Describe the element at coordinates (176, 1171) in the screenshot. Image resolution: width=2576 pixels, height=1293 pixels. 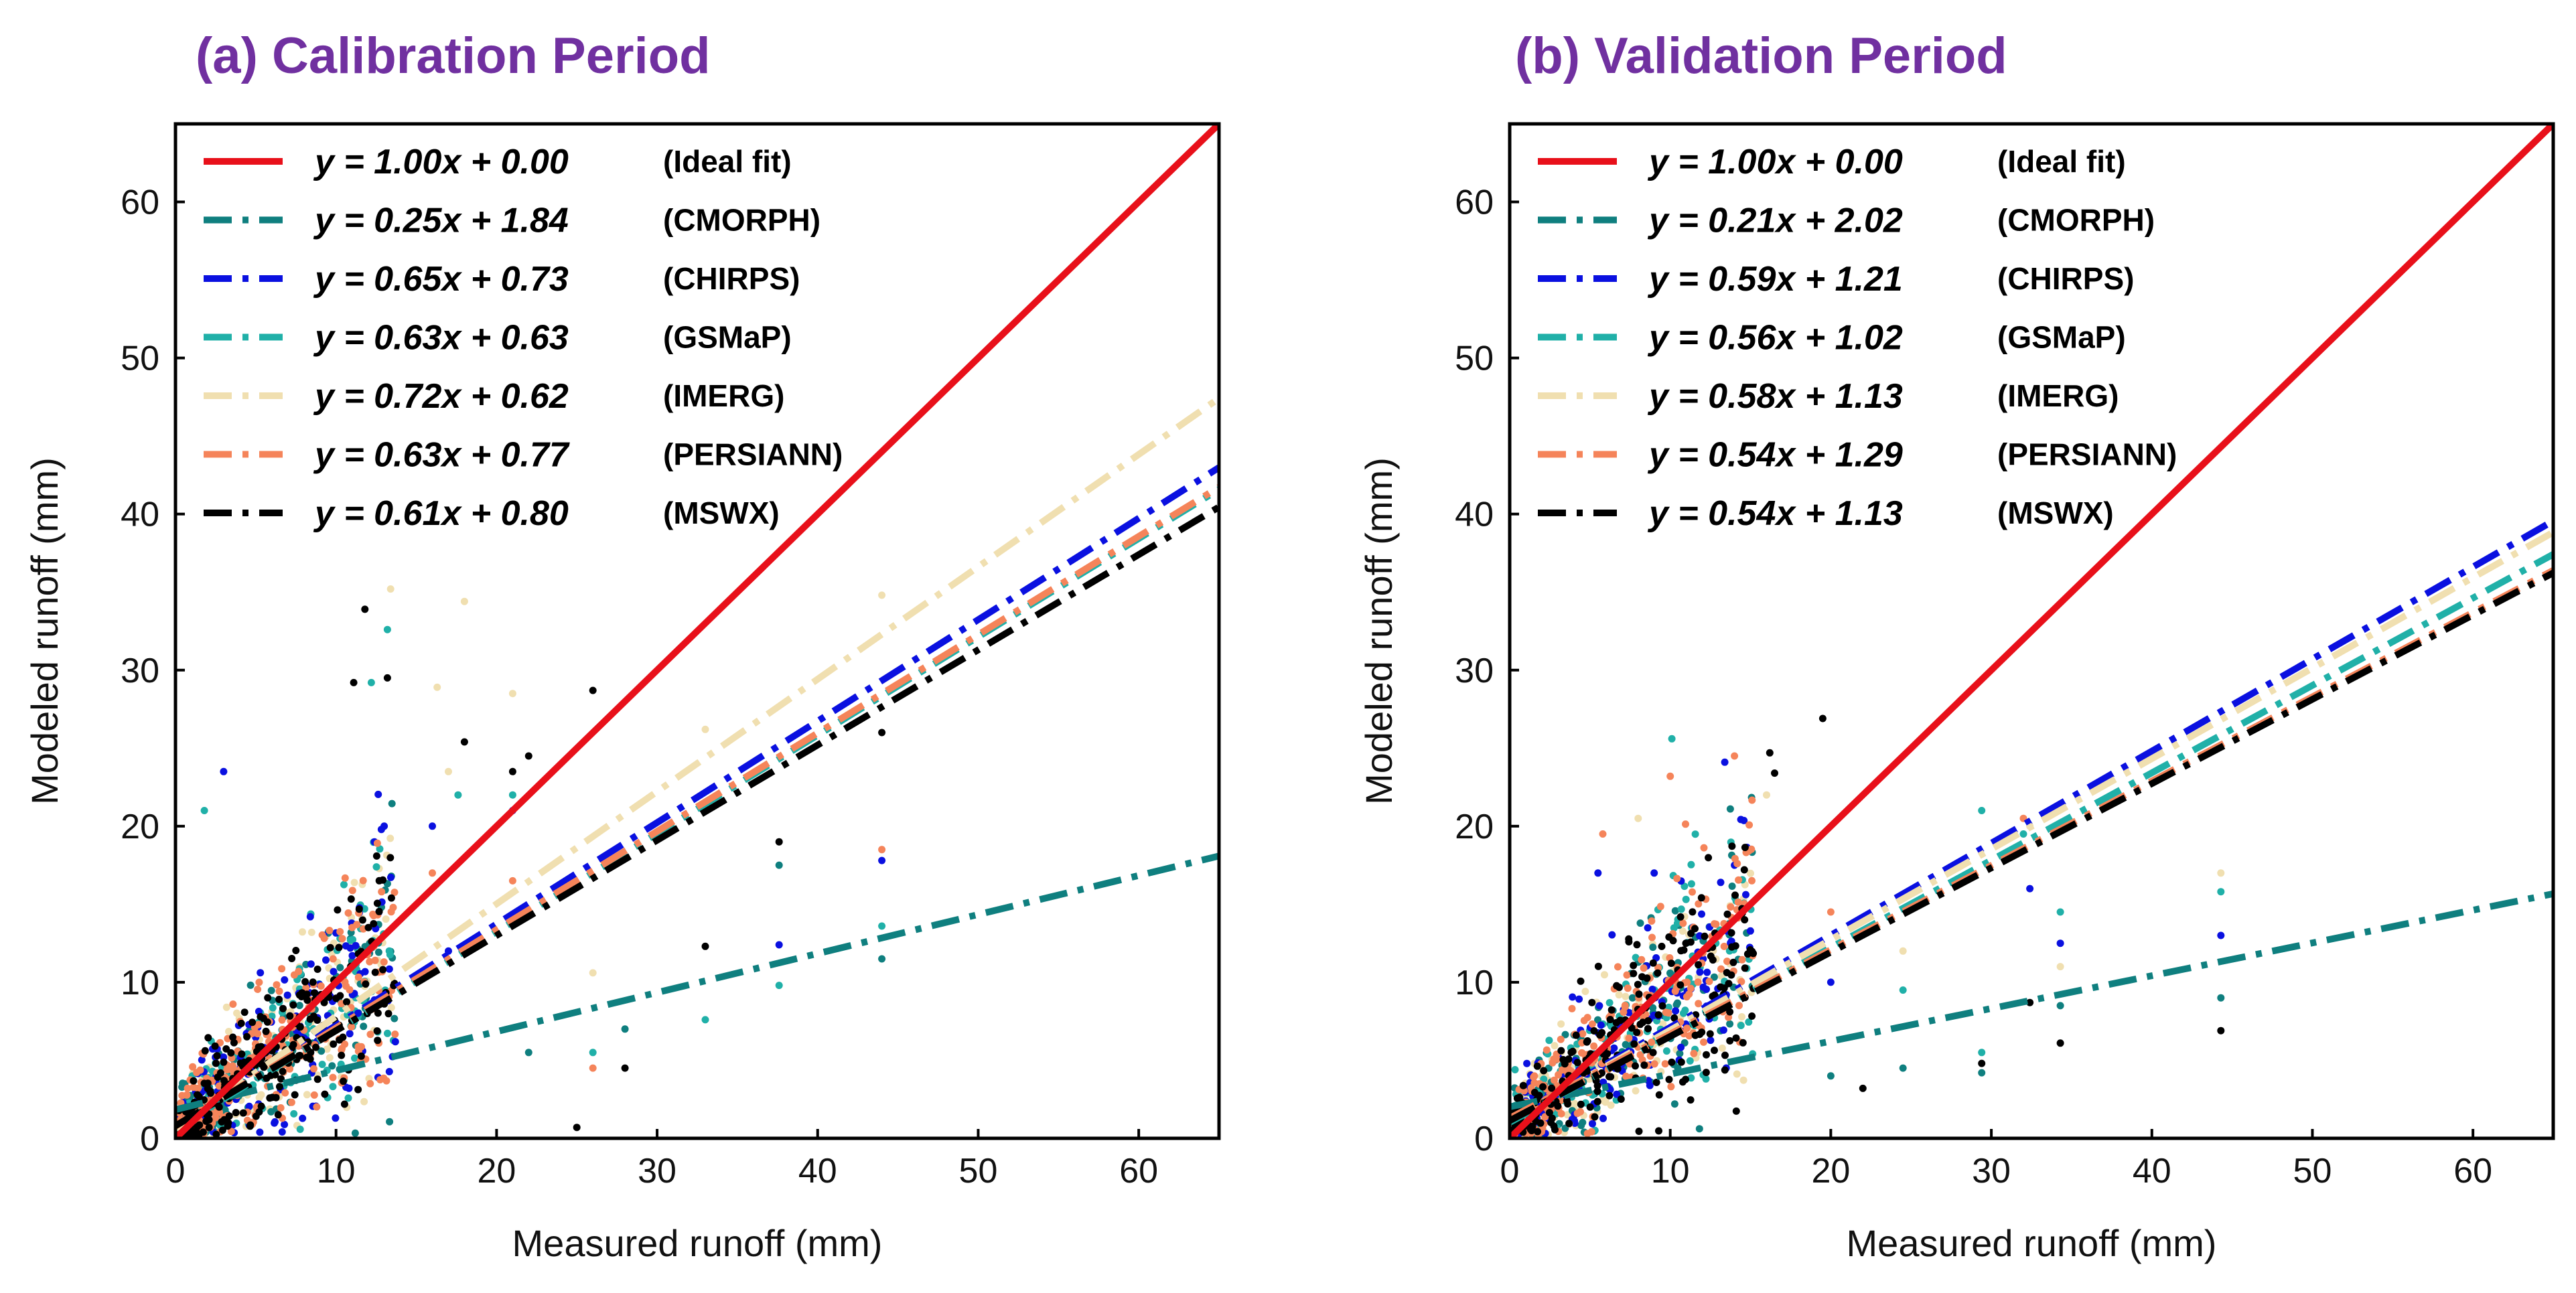
I see `x-tick-label: 0` at that location.